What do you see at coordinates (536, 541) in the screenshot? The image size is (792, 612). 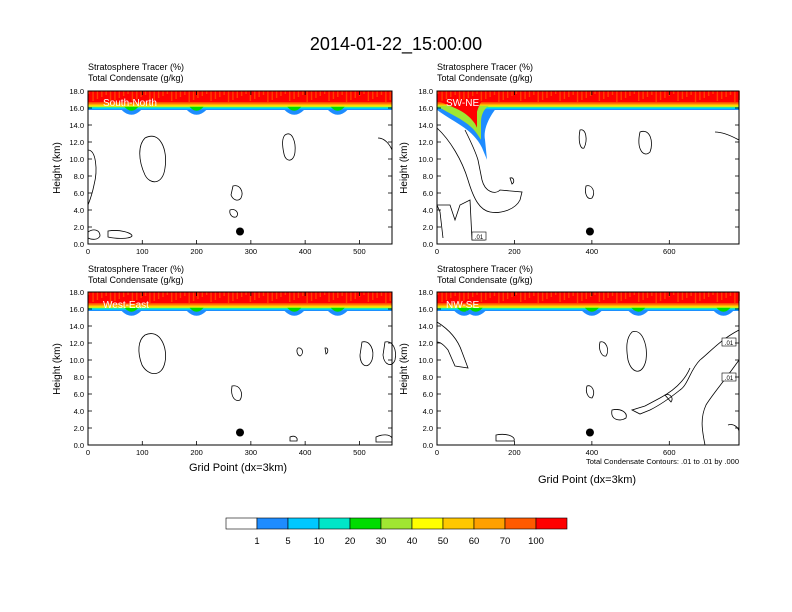 I see `colorbar-label: 100` at bounding box center [536, 541].